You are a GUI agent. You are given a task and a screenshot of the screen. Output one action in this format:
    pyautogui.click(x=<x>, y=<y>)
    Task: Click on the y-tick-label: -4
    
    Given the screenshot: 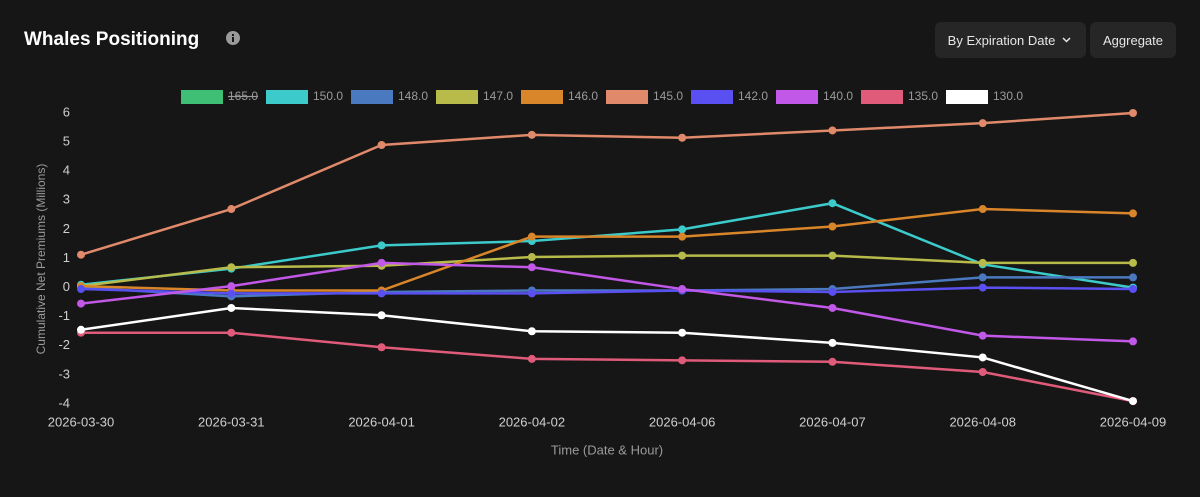 What is the action you would take?
    pyautogui.click(x=64, y=402)
    